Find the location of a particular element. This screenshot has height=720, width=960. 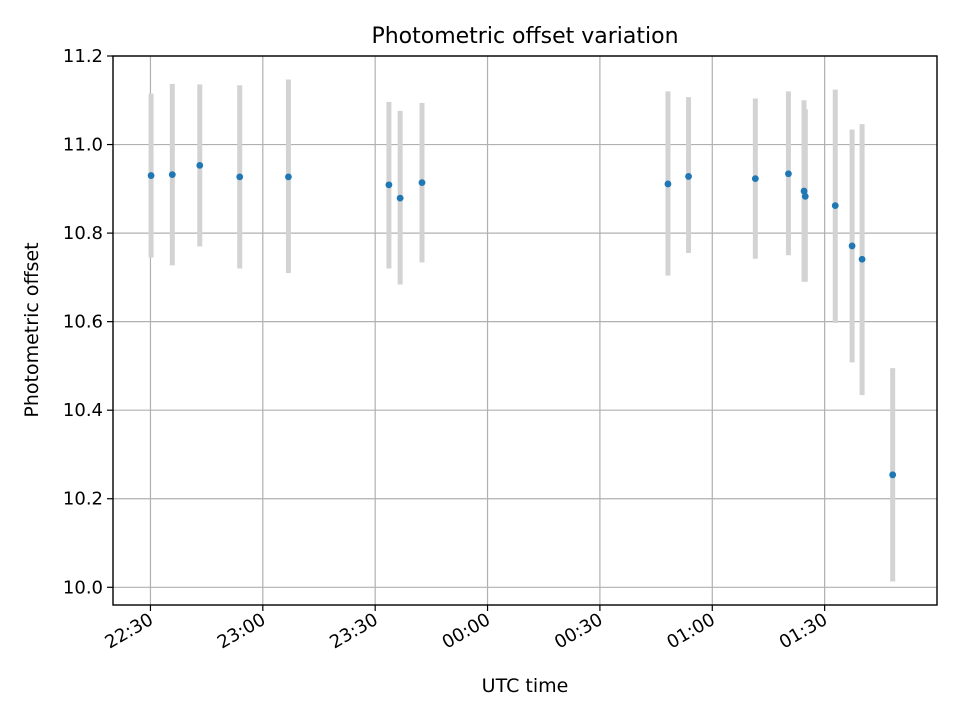

y-tick-label: 11.2 is located at coordinates (83, 56).